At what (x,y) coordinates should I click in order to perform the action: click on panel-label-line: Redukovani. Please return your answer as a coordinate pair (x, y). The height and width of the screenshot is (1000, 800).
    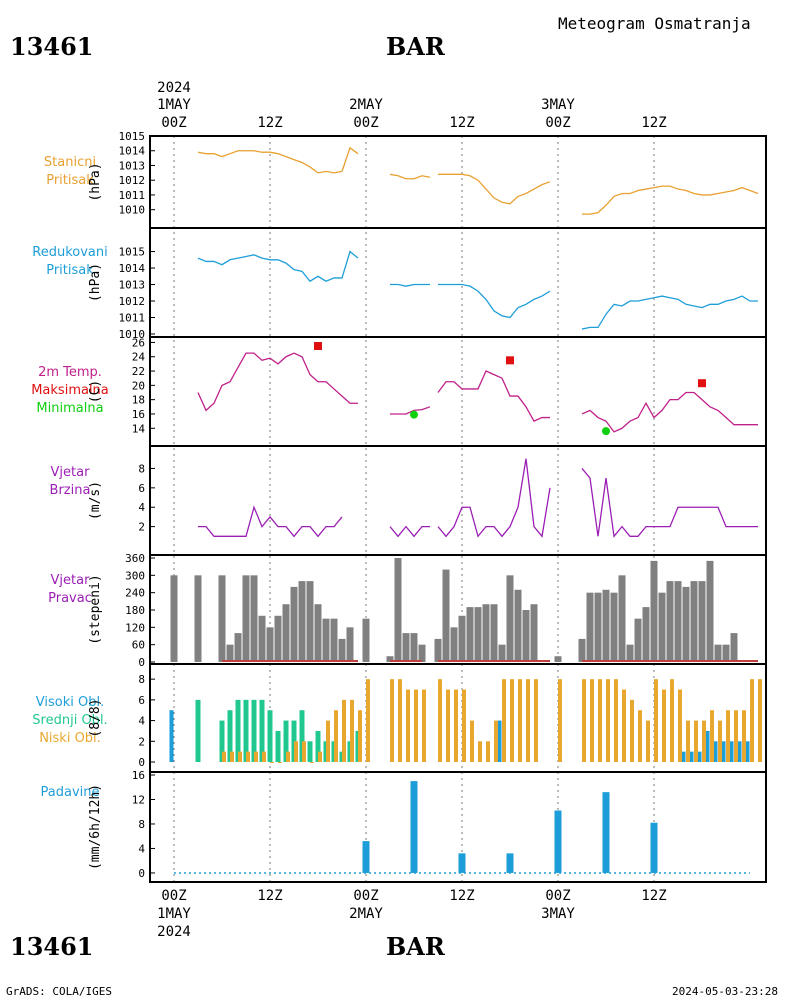
    Looking at the image, I should click on (70, 252).